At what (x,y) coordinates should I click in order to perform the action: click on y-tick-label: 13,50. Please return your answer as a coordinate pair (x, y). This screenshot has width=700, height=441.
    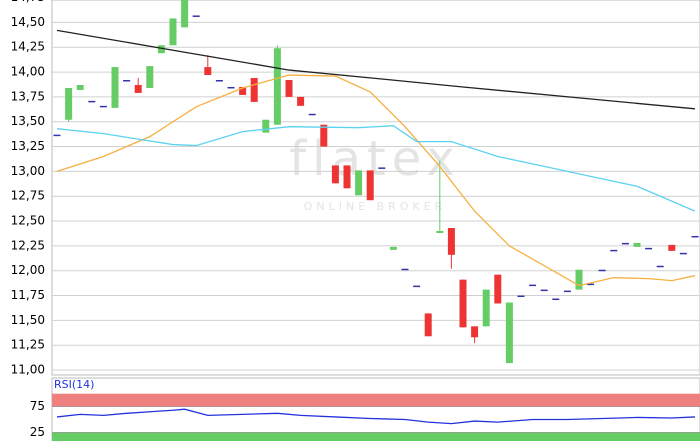
    Looking at the image, I should click on (28, 121).